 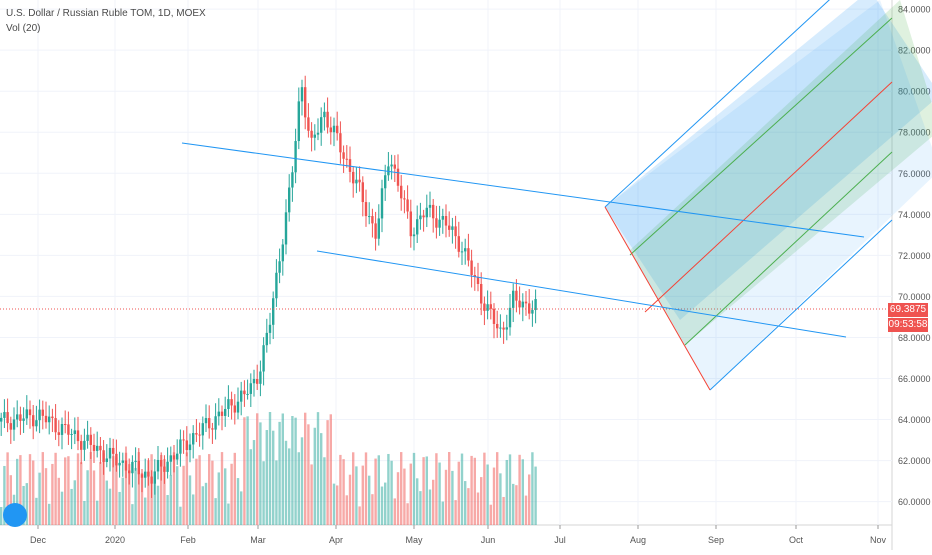 I want to click on last-price-badge: 69.3875, so click(x=908, y=310).